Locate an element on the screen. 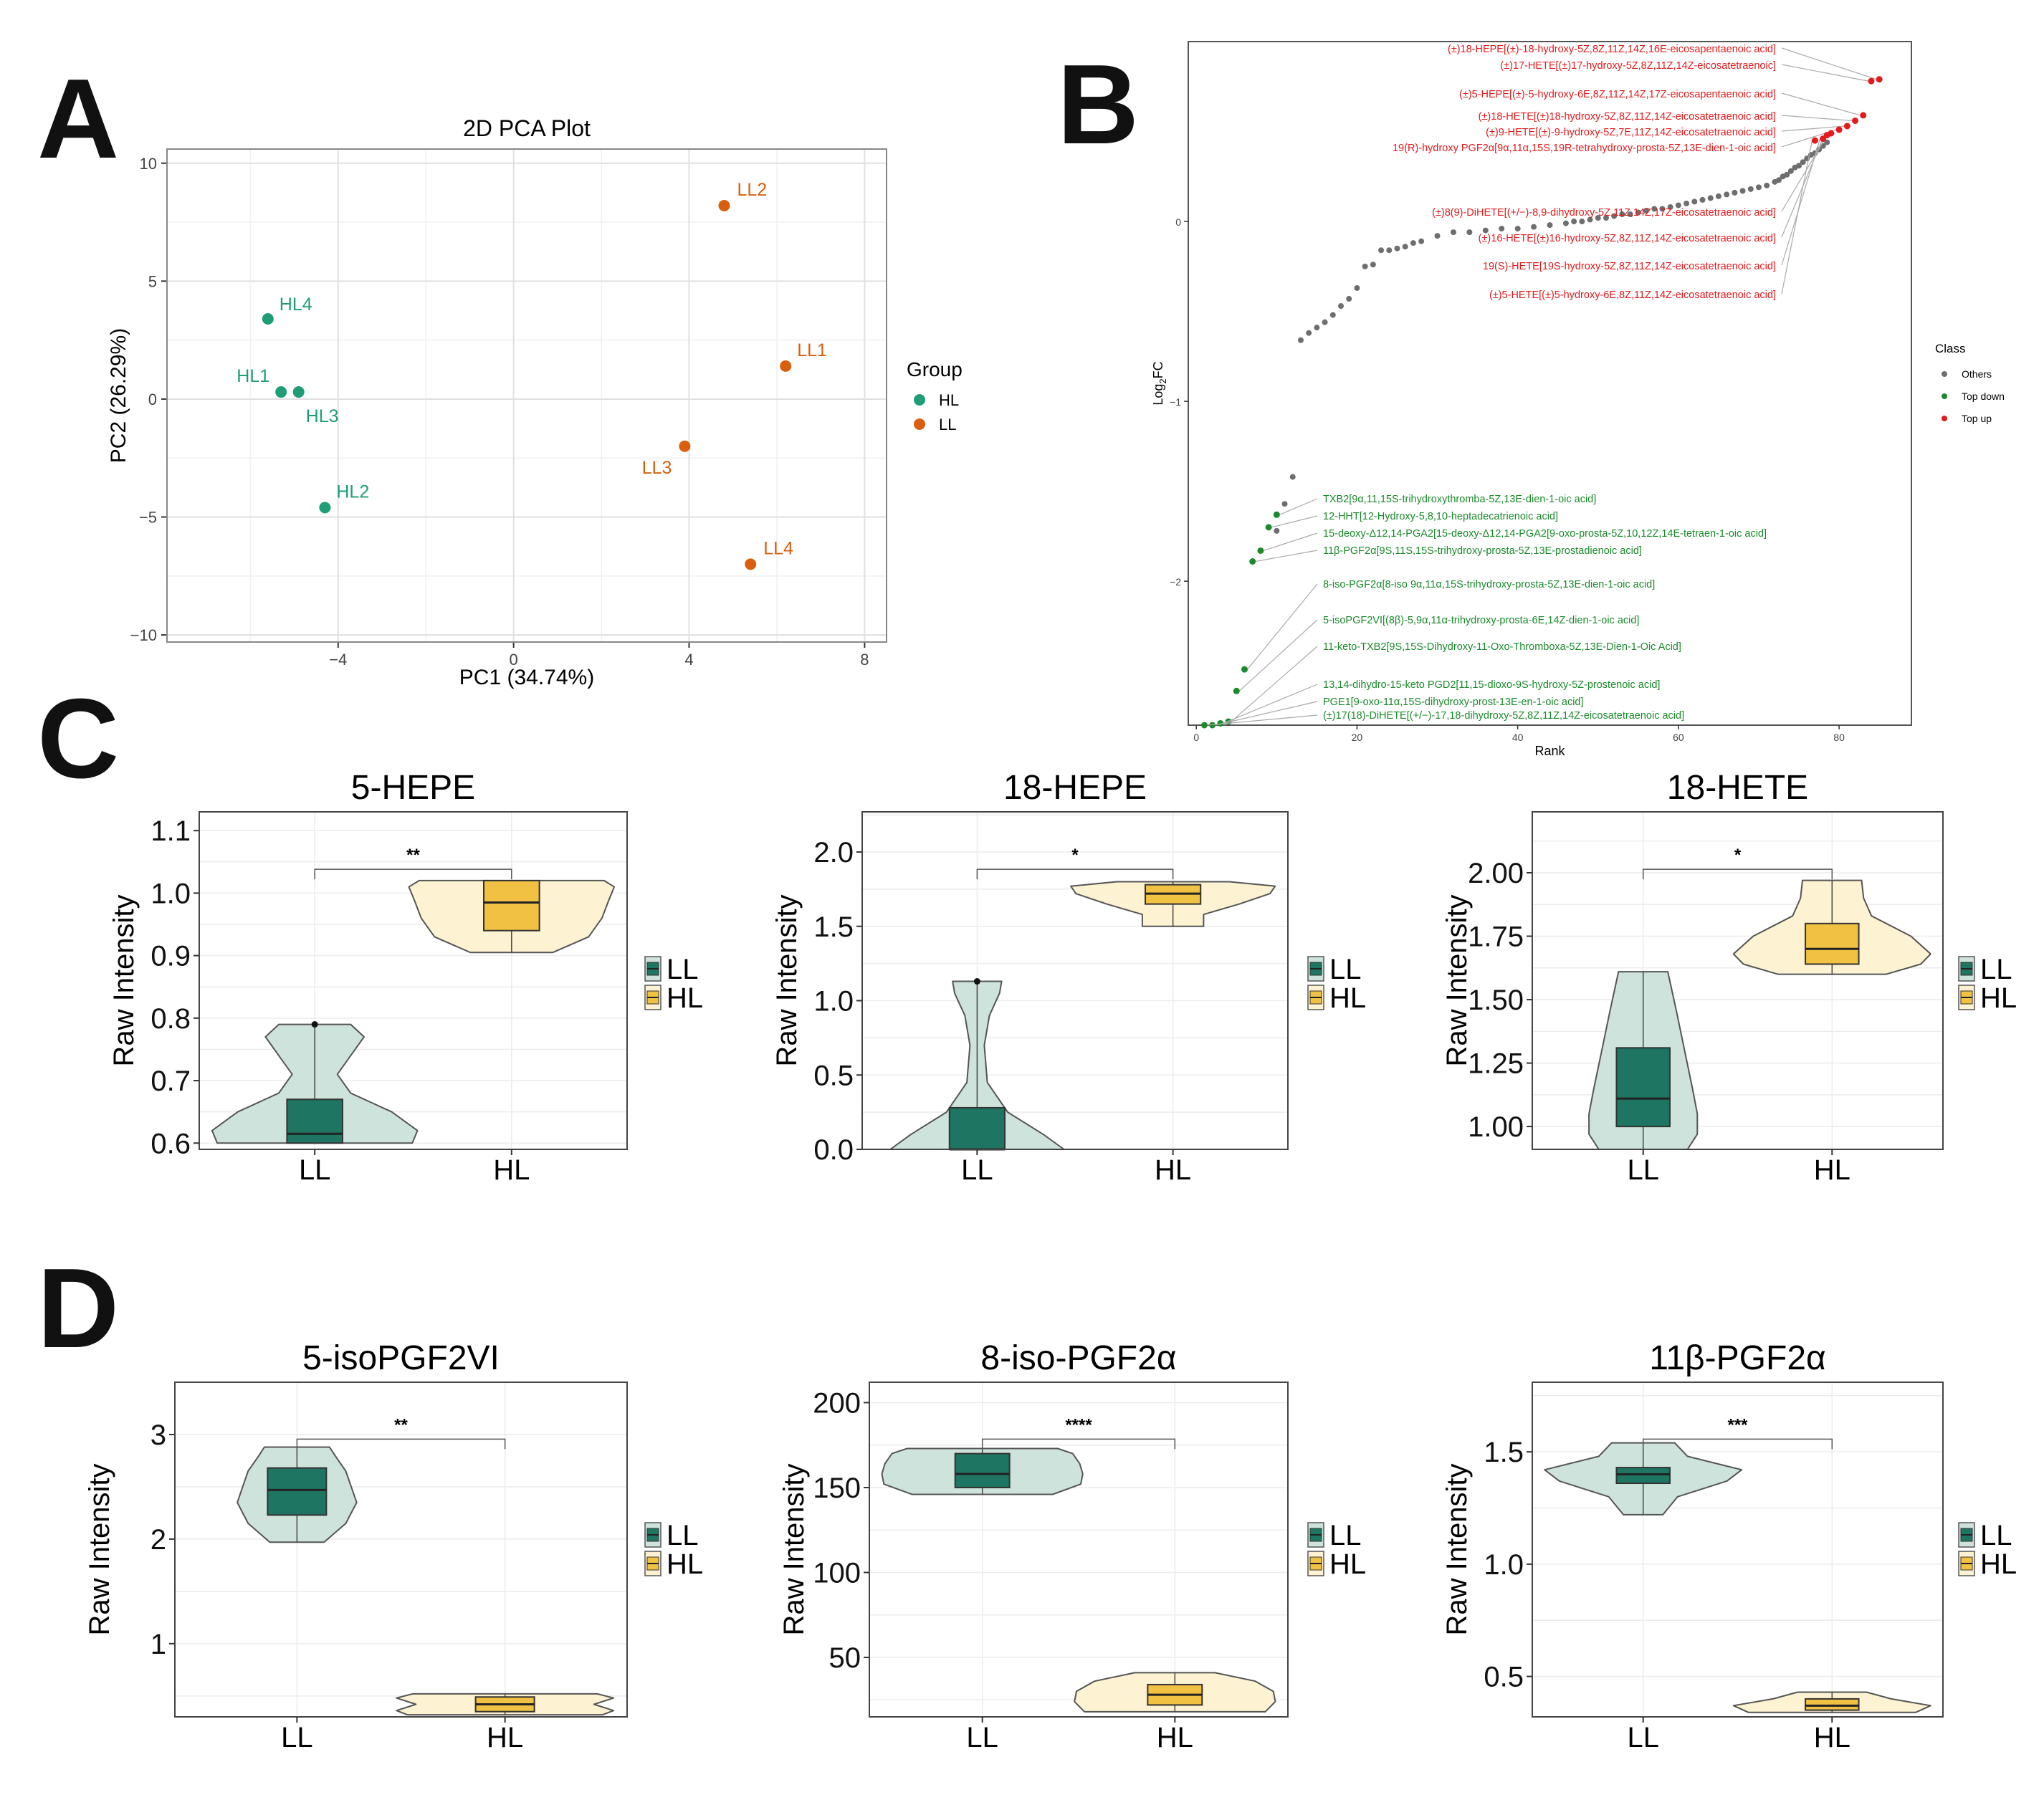 The image size is (2044, 1805). violin-ytick-label: 0.6 is located at coordinates (171, 1143).